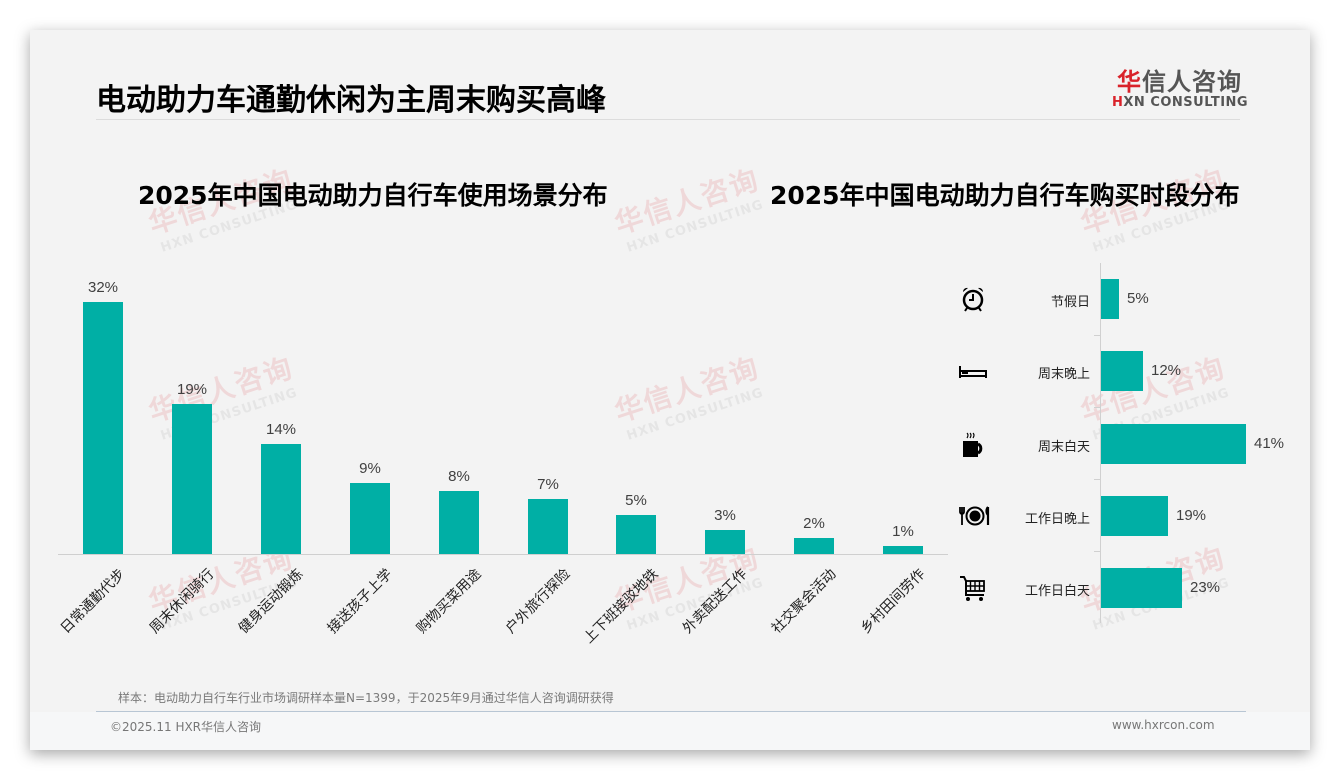 The image size is (1340, 780). What do you see at coordinates (373, 195) in the screenshot?
I see `left-chart-title: 2025年中国电动助力自行车使用场景分布` at bounding box center [373, 195].